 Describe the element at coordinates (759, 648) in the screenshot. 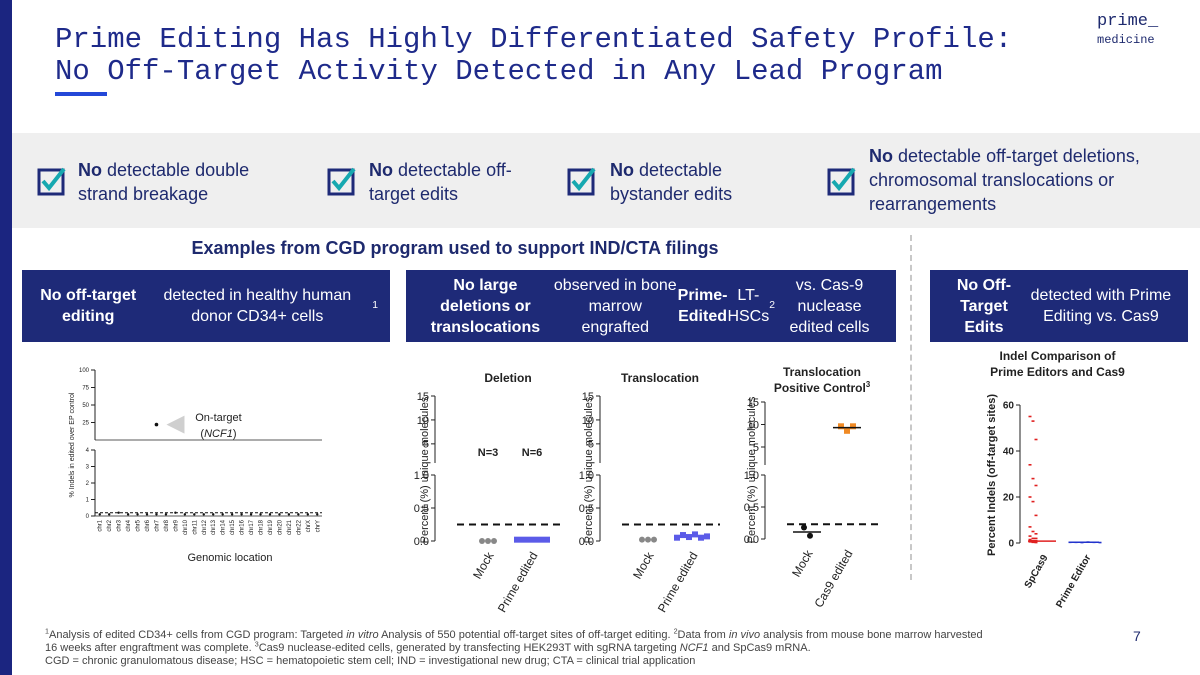

I see `text-run: and SpCas9 mRNA.` at that location.